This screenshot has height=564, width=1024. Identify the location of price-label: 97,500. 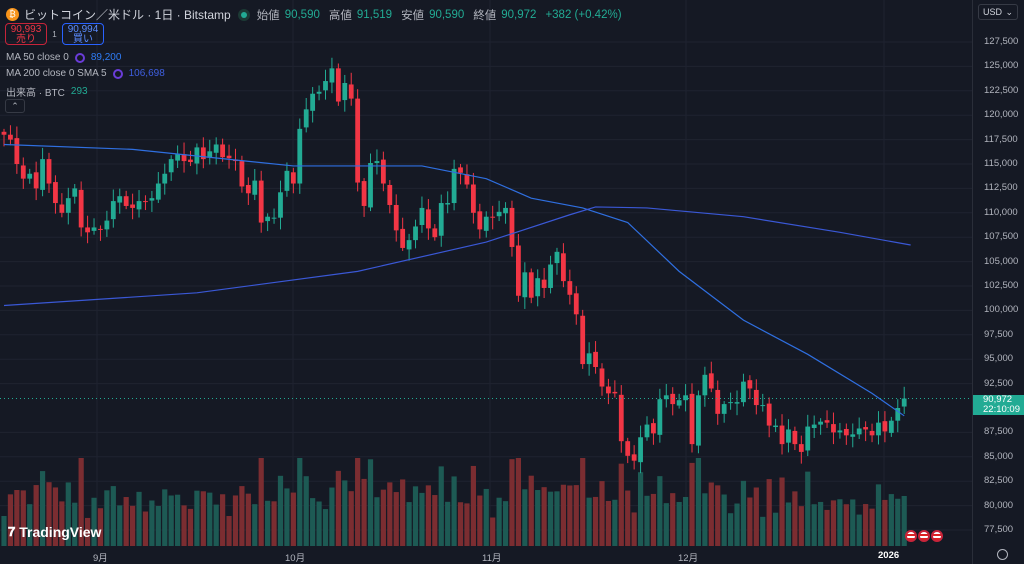
(999, 334).